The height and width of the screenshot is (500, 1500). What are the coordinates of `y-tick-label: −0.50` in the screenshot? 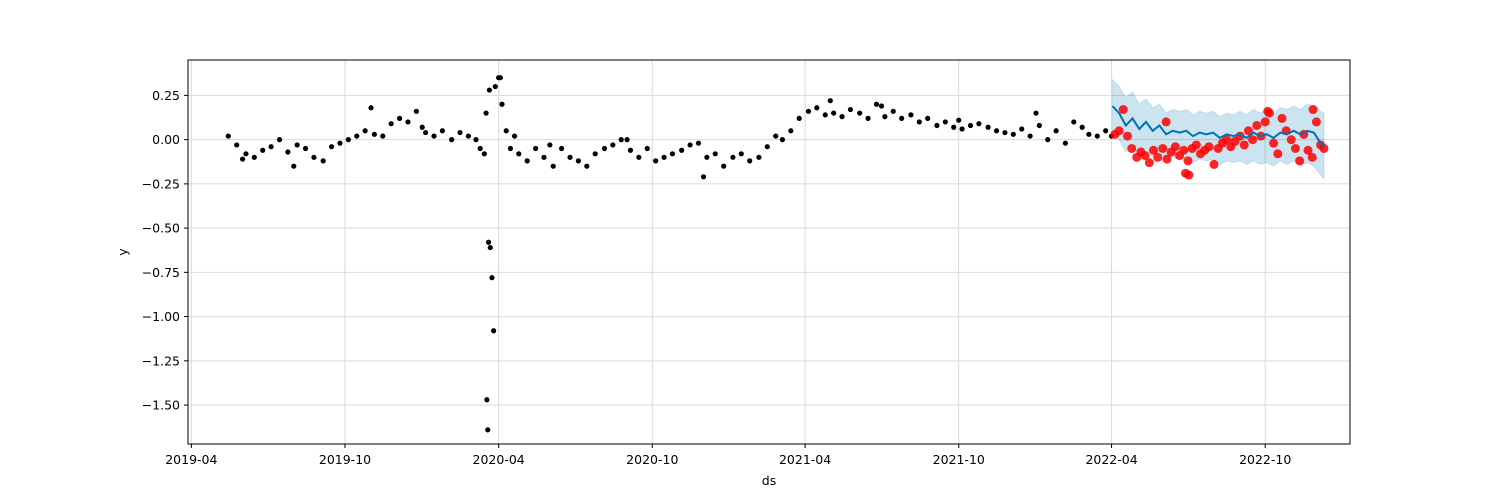 It's located at (161, 228).